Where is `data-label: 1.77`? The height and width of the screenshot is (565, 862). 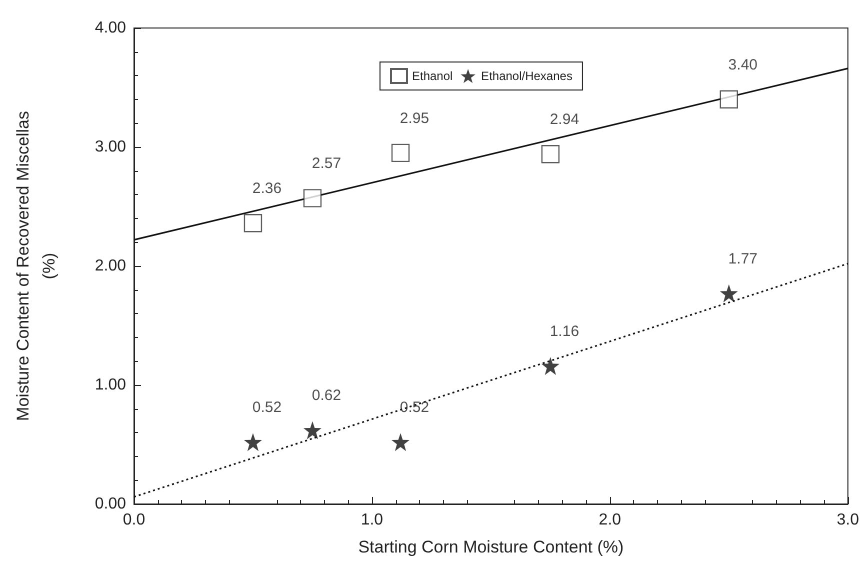
data-label: 1.77 is located at coordinates (743, 259).